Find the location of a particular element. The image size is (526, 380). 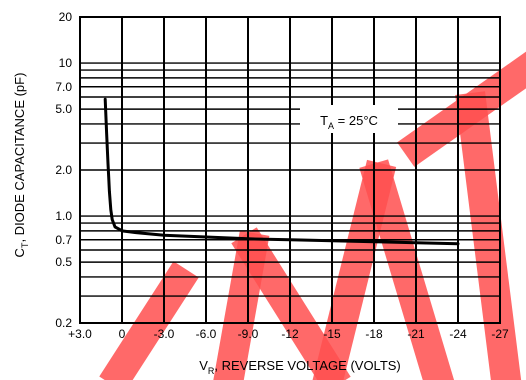

x-tick-label-3: -6.0 is located at coordinates (206, 334).